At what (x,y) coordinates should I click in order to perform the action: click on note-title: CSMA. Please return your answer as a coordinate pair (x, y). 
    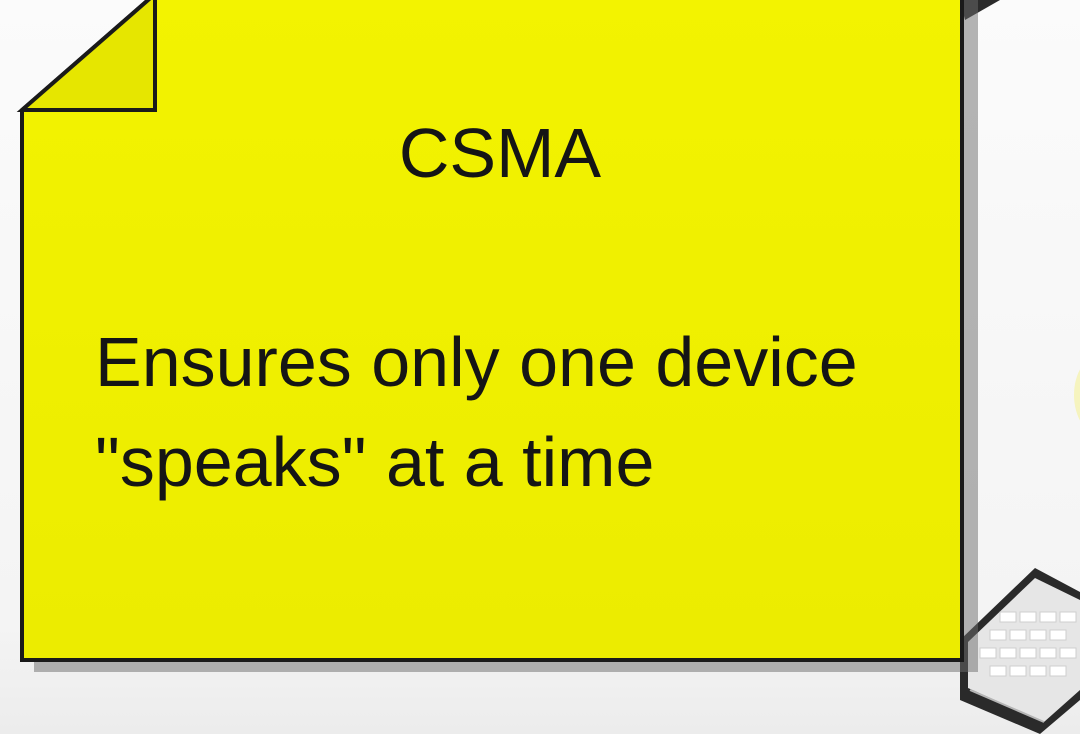
    Looking at the image, I should click on (500, 153).